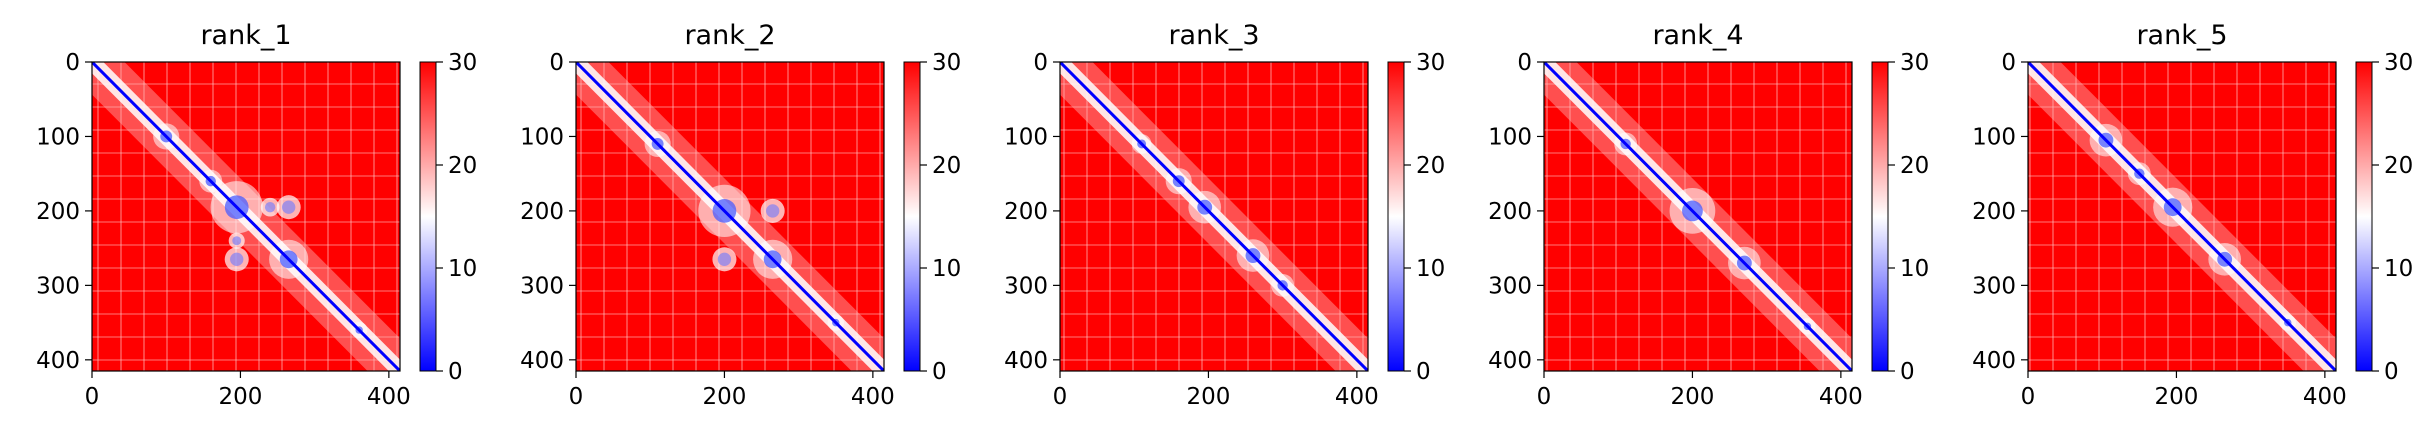  I want to click on panel-title: rank_2, so click(729, 35).